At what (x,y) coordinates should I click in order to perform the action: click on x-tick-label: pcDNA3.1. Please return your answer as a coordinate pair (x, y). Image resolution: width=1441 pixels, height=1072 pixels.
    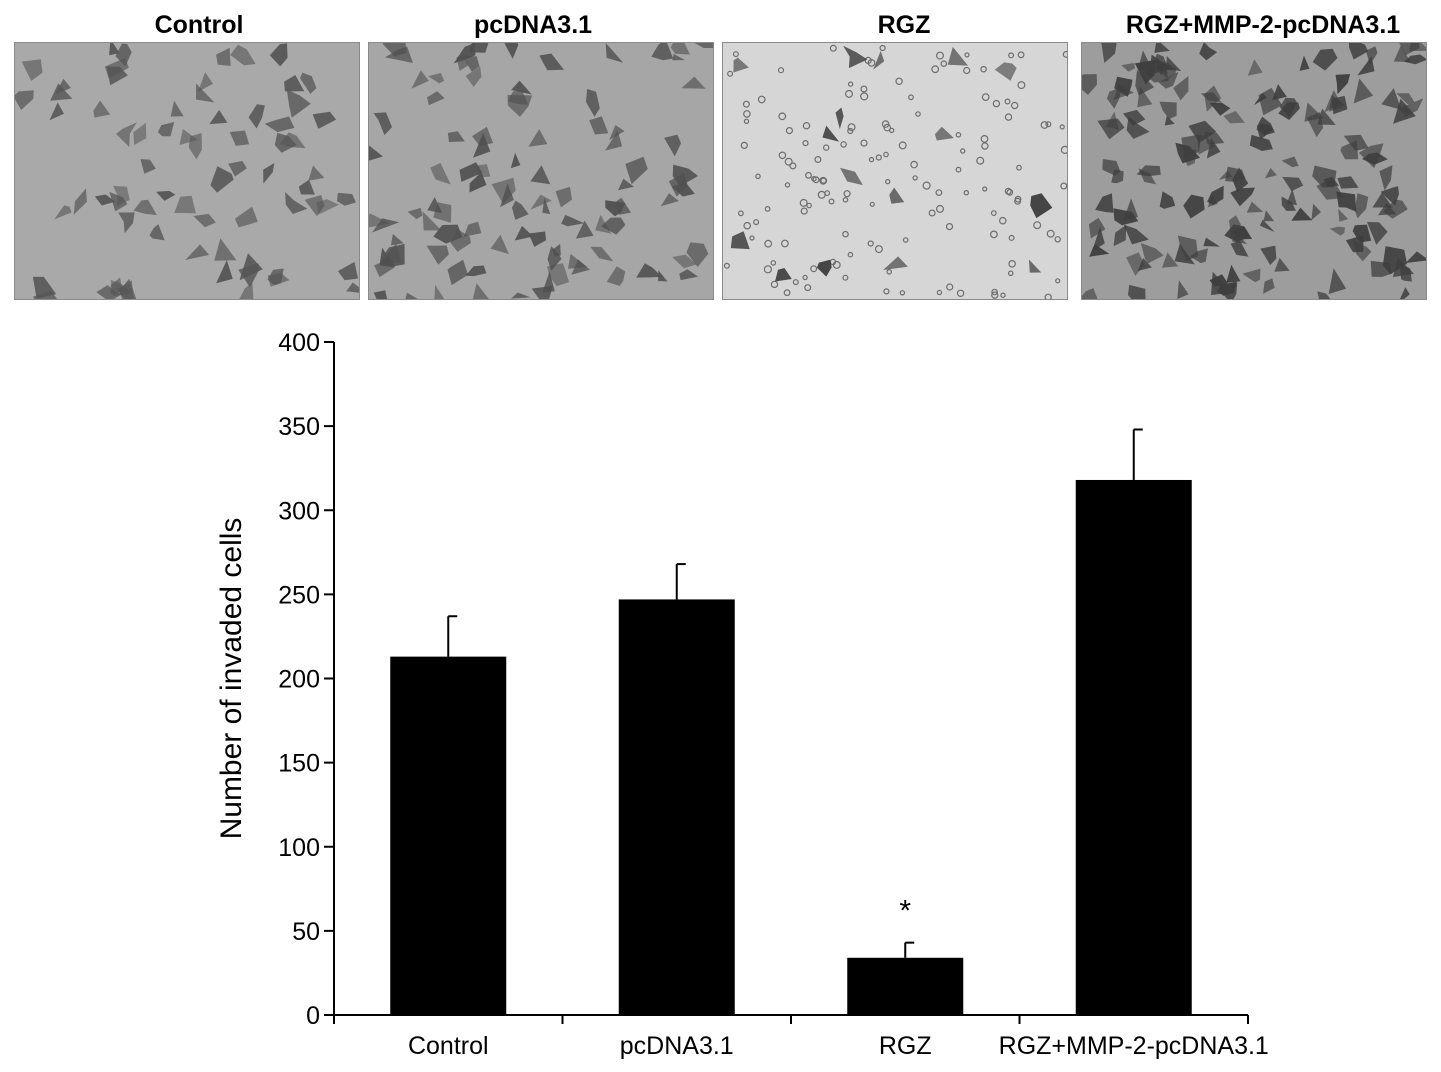
    Looking at the image, I should click on (677, 1046).